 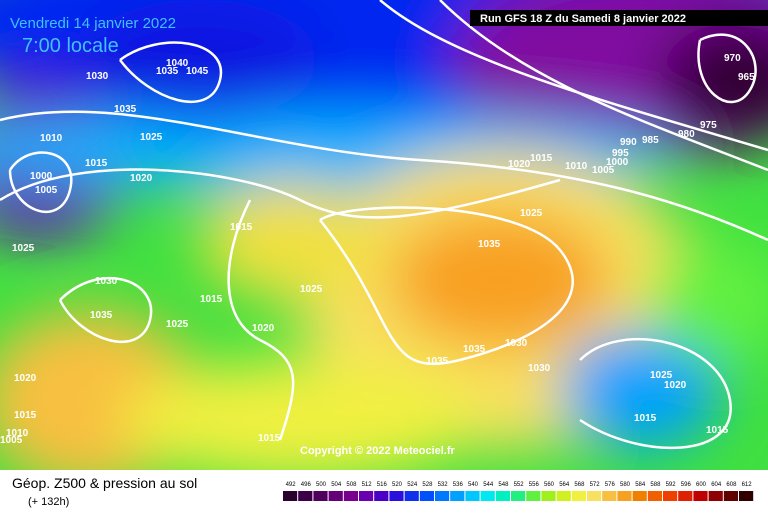 I want to click on scale-label: 564, so click(x=564, y=485).